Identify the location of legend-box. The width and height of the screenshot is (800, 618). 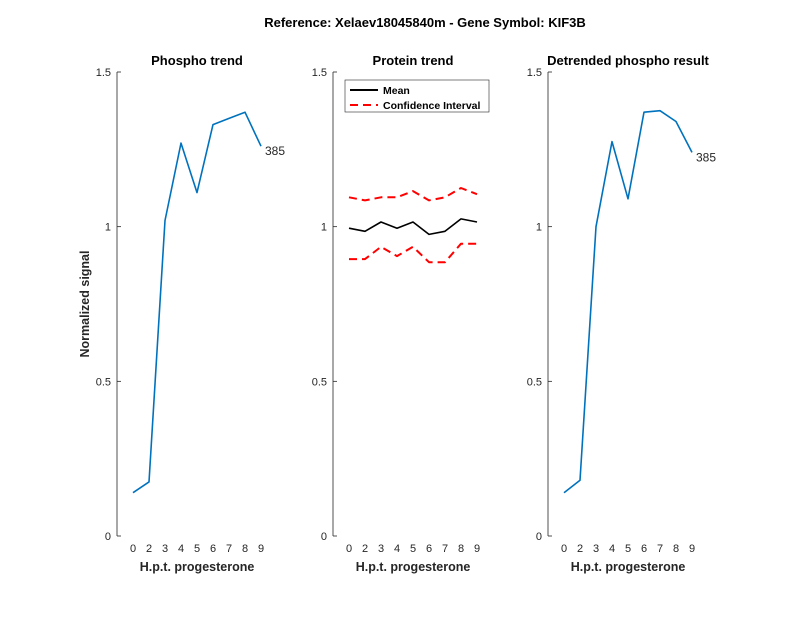
(417, 96).